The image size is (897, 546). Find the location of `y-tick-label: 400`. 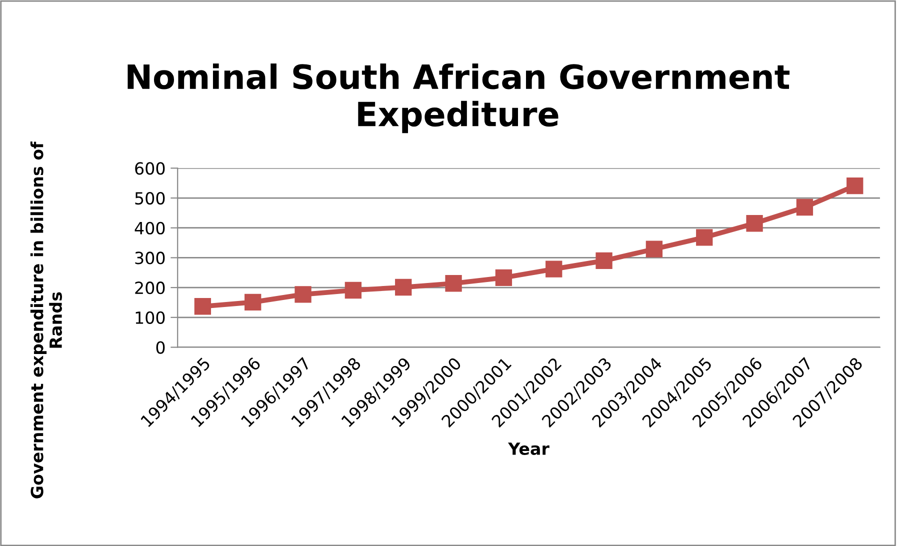

y-tick-label: 400 is located at coordinates (149, 228).